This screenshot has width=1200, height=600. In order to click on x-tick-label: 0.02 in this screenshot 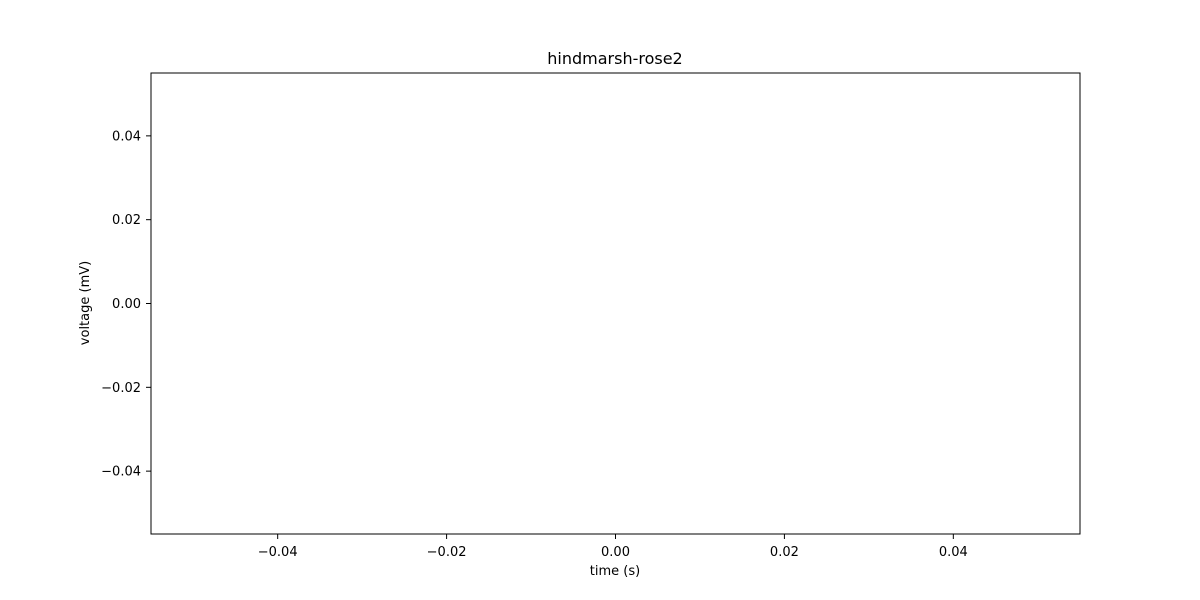, I will do `click(784, 552)`.